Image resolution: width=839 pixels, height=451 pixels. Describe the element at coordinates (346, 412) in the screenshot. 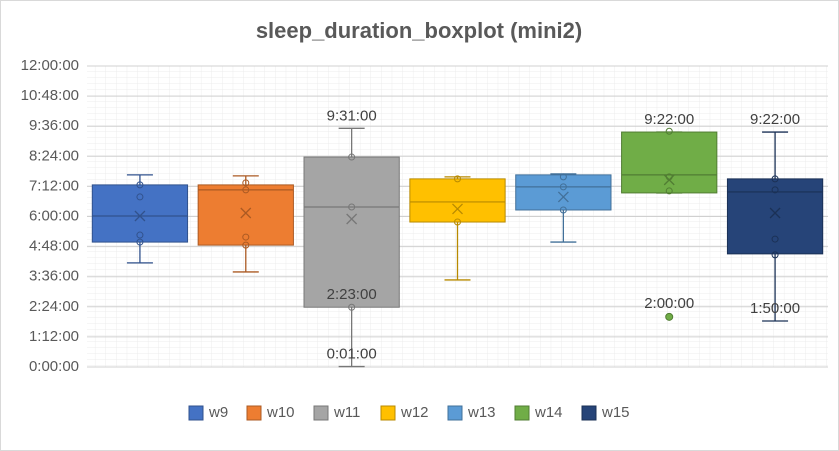

I see `legend-label: w11` at that location.